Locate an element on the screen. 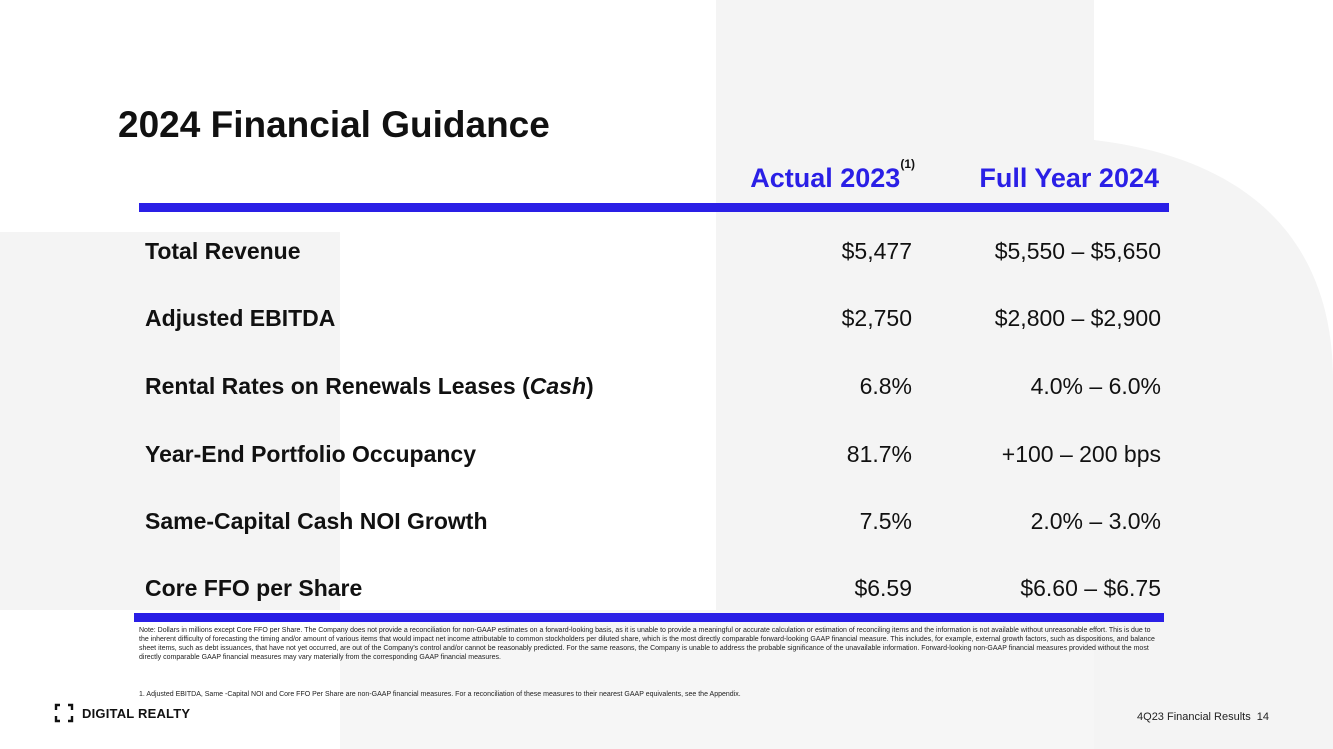  bg-shape-left is located at coordinates (170, 421).